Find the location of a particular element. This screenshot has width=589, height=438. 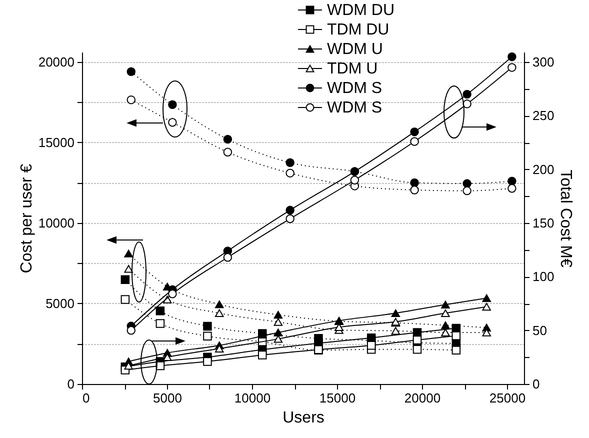

y-tick-label: 0 is located at coordinates (70, 384).